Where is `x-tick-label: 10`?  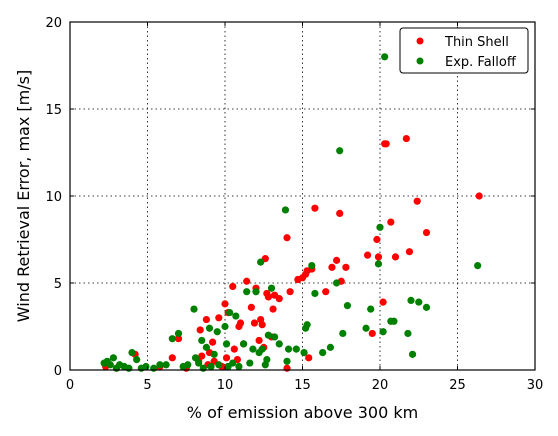
x-tick-label: 10 is located at coordinates (225, 385).